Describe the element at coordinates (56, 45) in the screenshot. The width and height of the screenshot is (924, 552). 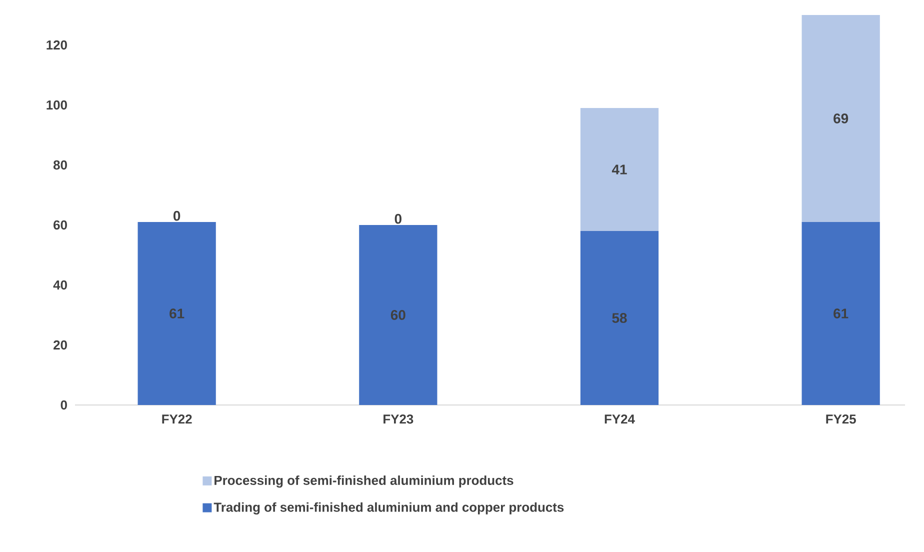
I see `y-tick-label: 120` at that location.